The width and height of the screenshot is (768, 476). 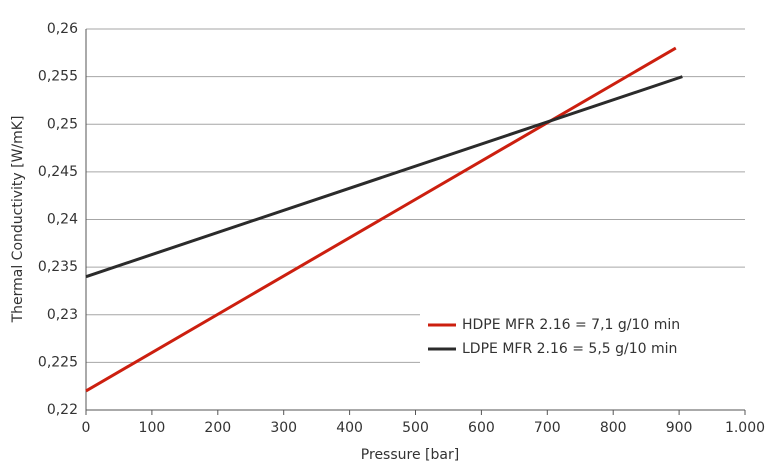 What do you see at coordinates (547, 428) in the screenshot?
I see `x-tick-label: 700` at bounding box center [547, 428].